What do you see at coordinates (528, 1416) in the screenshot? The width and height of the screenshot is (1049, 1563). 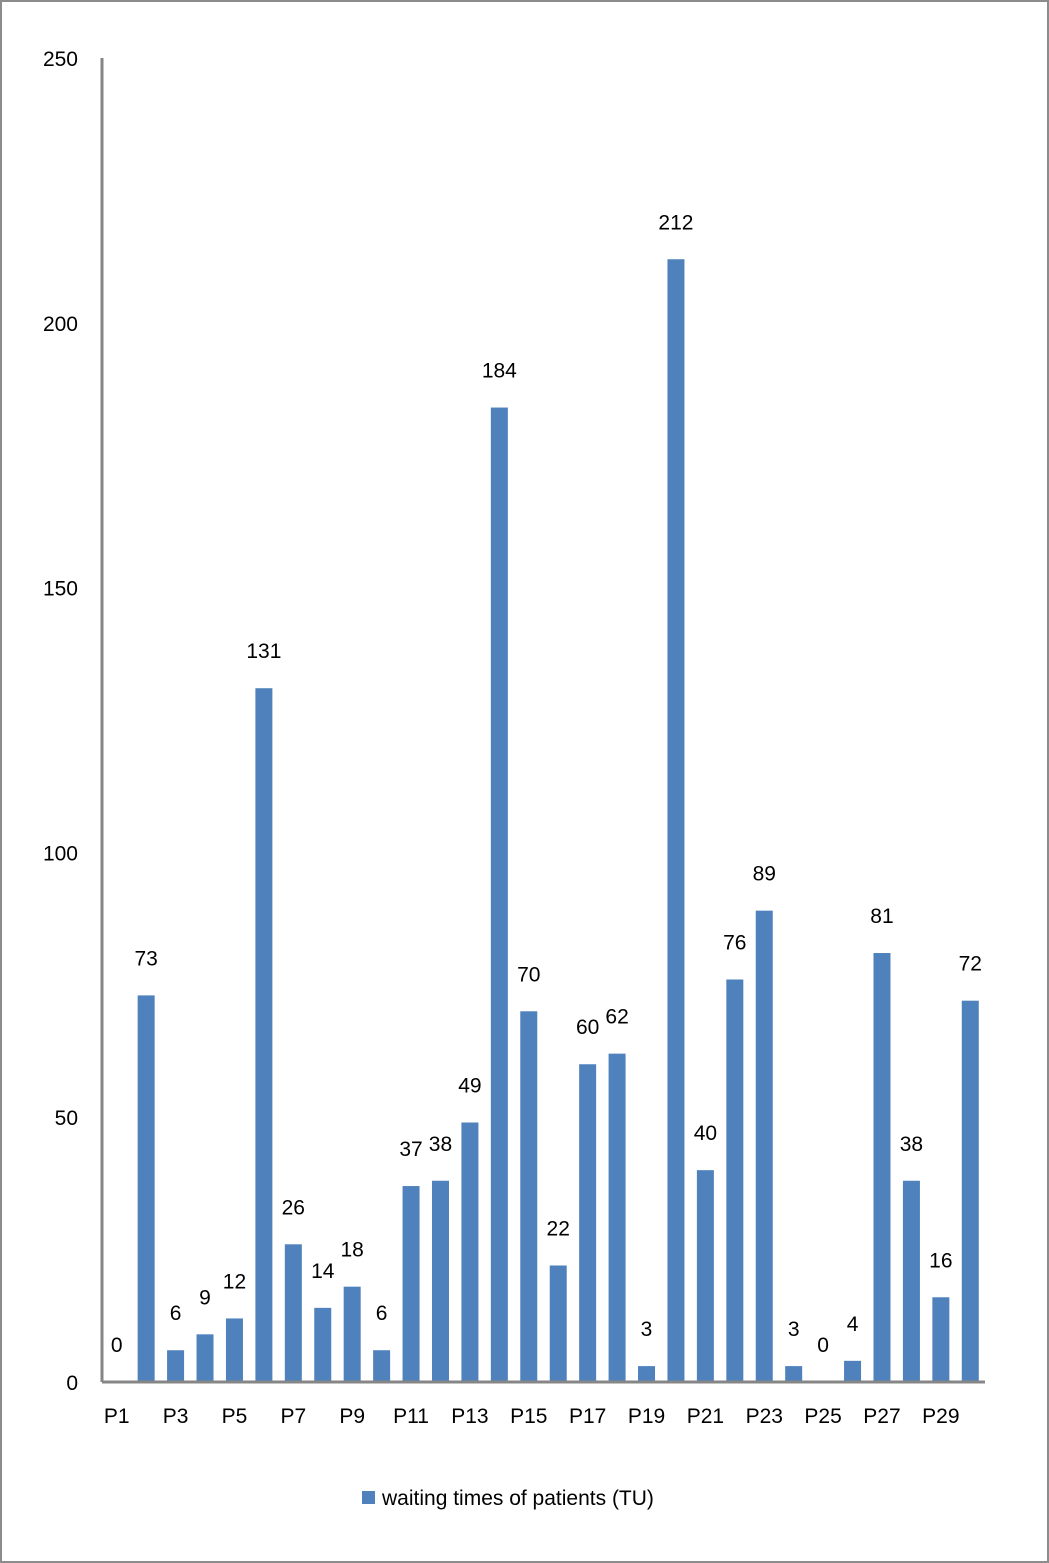 I see `x-tick-label: P15` at bounding box center [528, 1416].